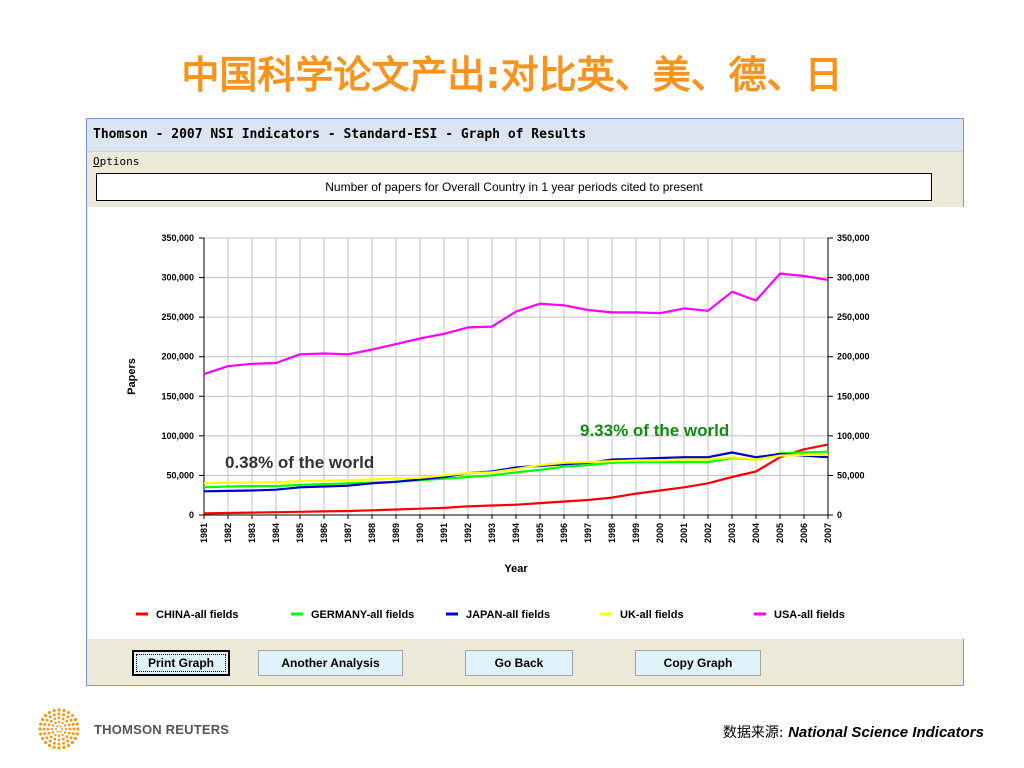 This screenshot has width=1024, height=768. Describe the element at coordinates (324, 533) in the screenshot. I see `x-tick-label: 1986` at that location.